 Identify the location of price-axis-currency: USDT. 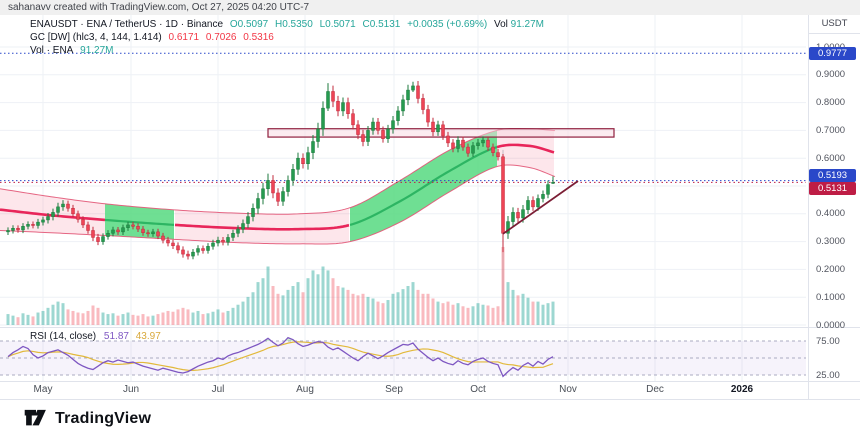
(834, 24).